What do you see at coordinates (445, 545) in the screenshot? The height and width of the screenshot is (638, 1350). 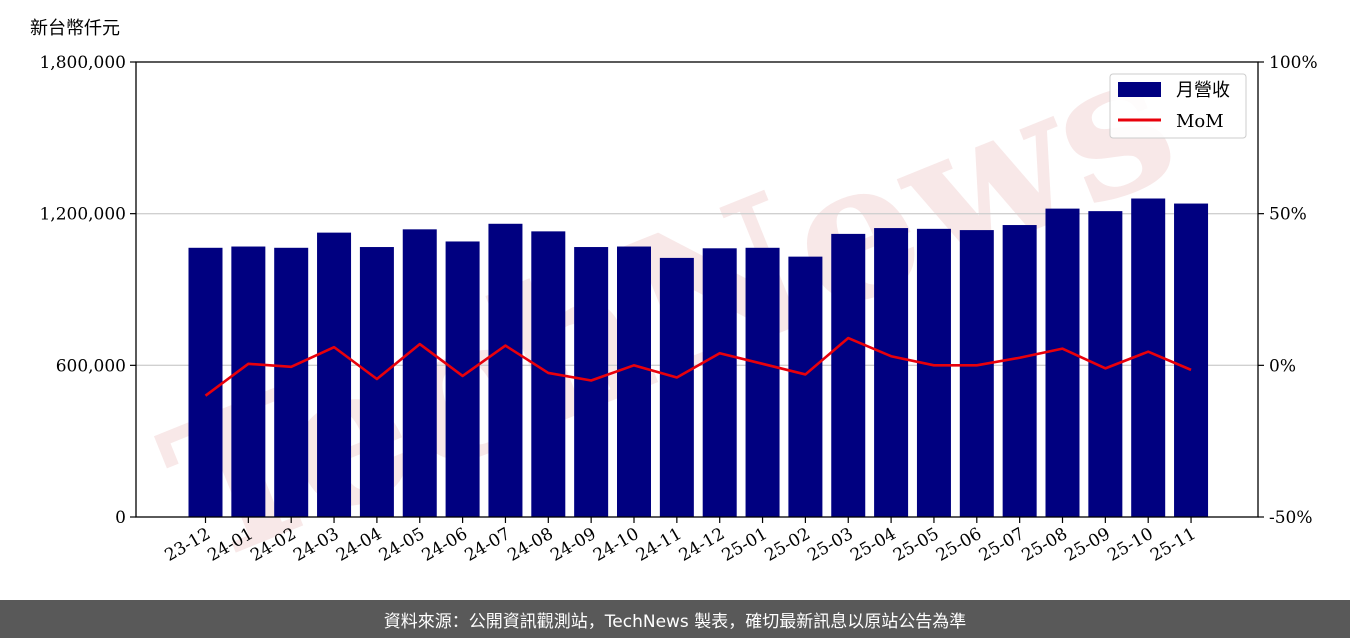 I see `x-tick-label: 24-06` at bounding box center [445, 545].